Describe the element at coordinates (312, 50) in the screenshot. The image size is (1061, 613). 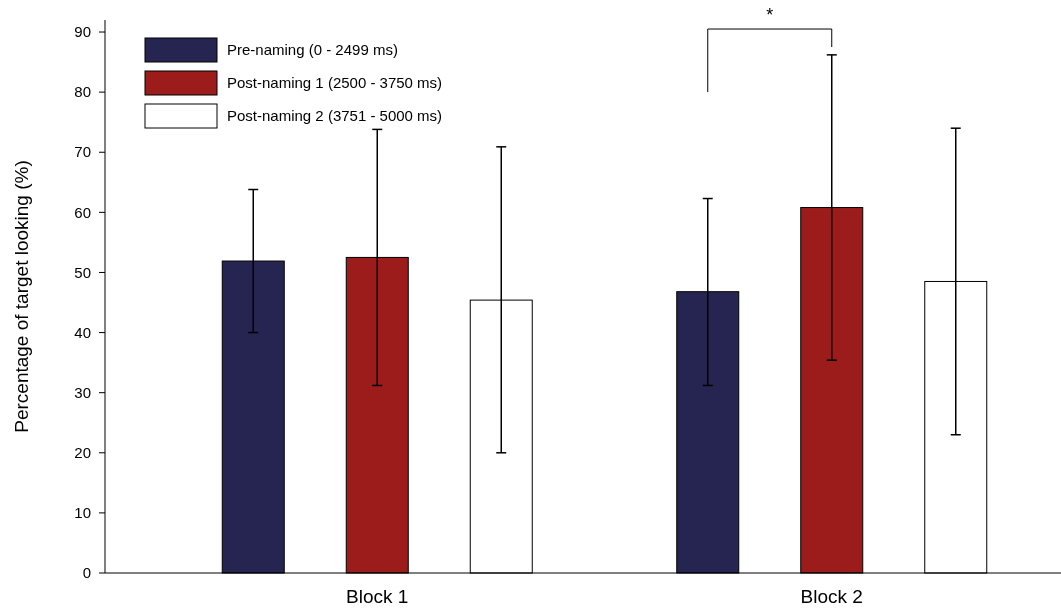
I see `legend-label: Pre-naming (0 - 2499 ms)` at that location.